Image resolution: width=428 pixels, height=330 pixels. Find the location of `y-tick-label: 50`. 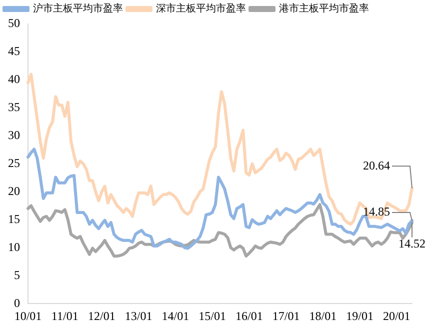

y-tick-label: 50 is located at coordinates (14, 23).